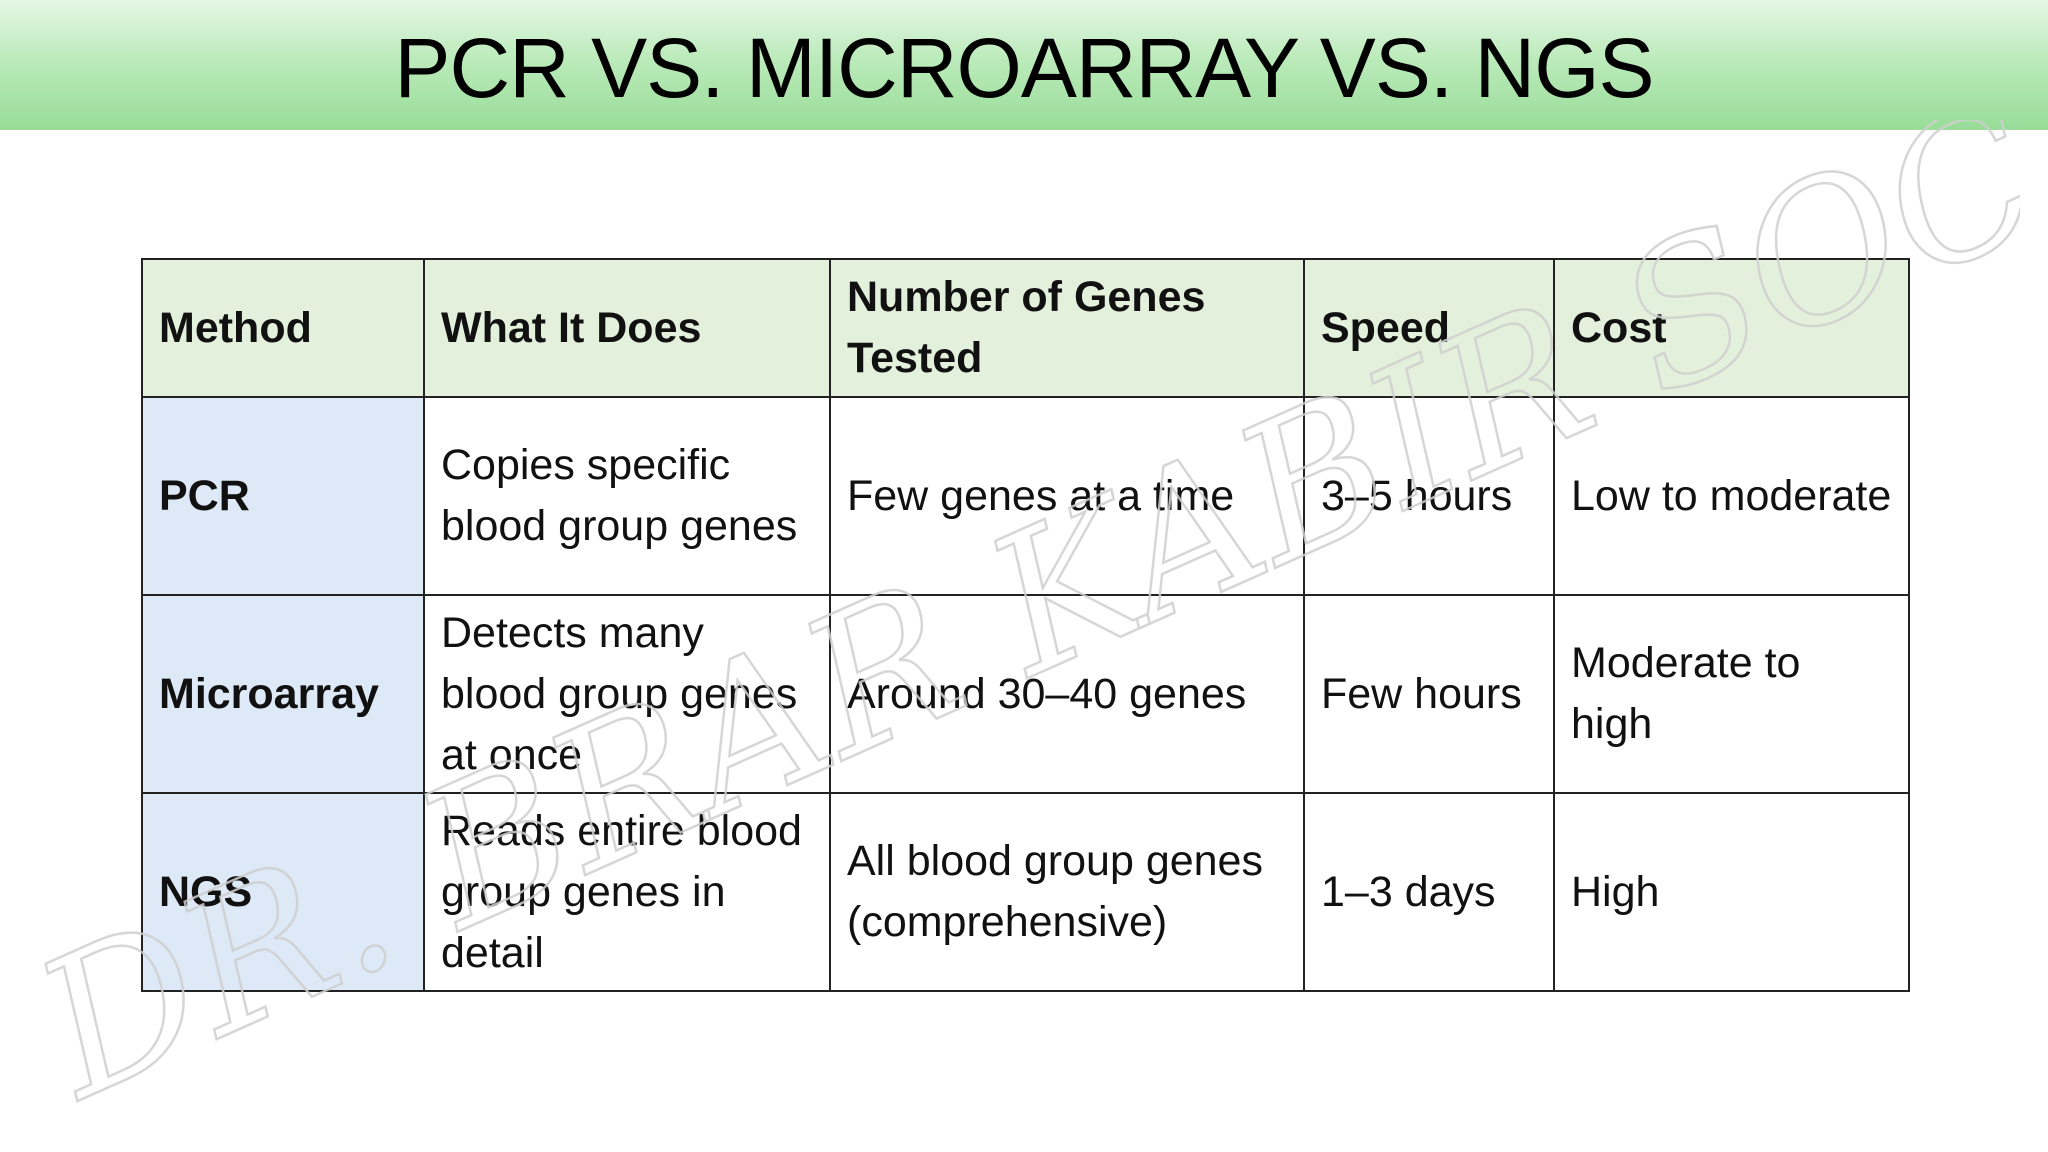 The width and height of the screenshot is (2048, 1152). I want to click on cell-number-of-genes: Few genes at a time, so click(1067, 496).